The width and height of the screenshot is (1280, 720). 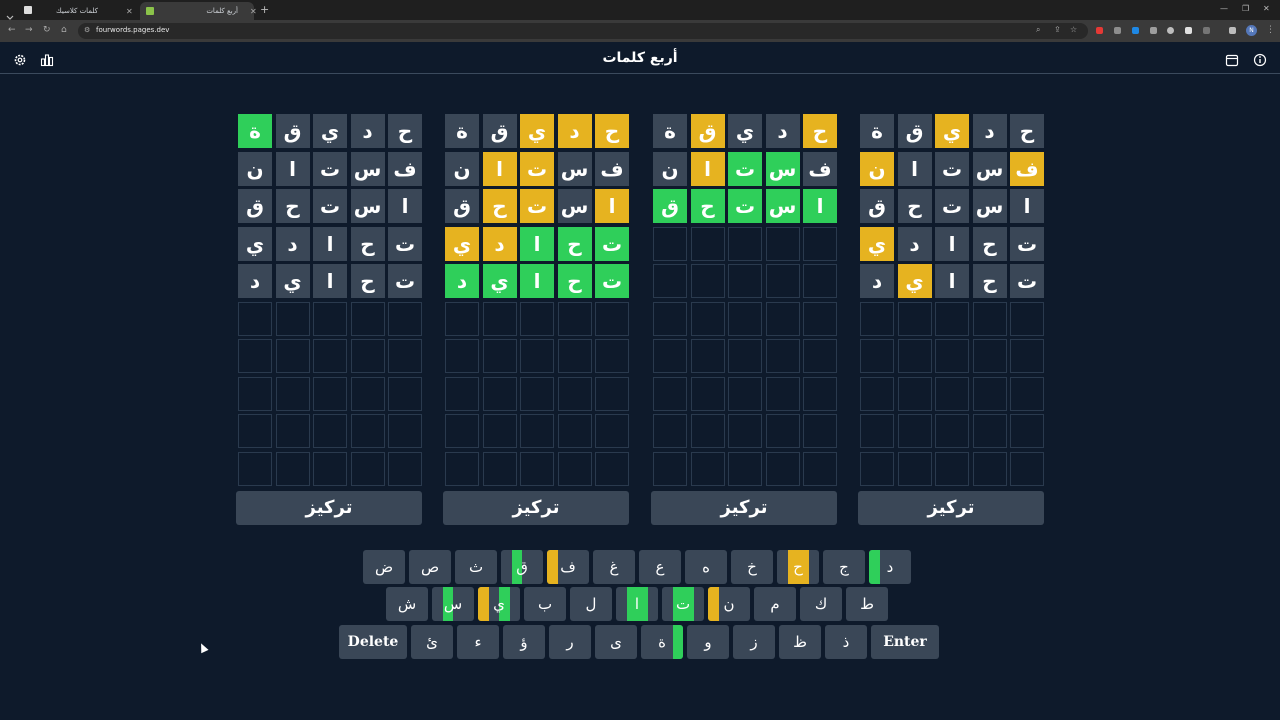 I want to click on letter-key: ك, so click(x=821, y=604).